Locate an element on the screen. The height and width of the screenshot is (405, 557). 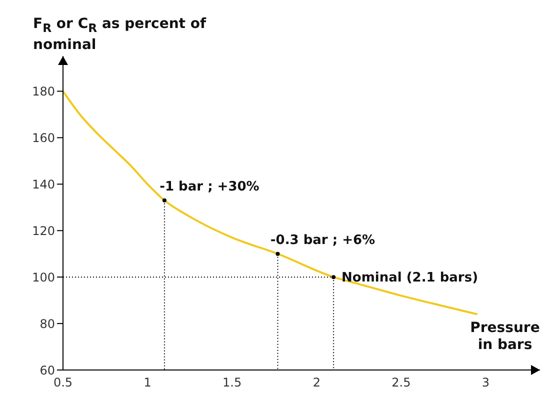
y-tick-label: 60 is located at coordinates (47, 370).